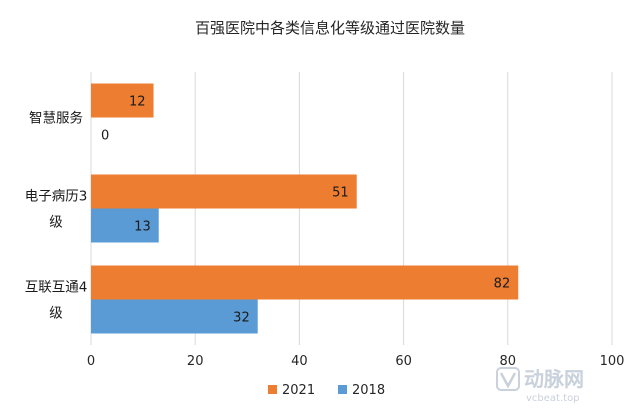  What do you see at coordinates (56, 197) in the screenshot?
I see `category-label-1-0: 电子病历3` at bounding box center [56, 197].